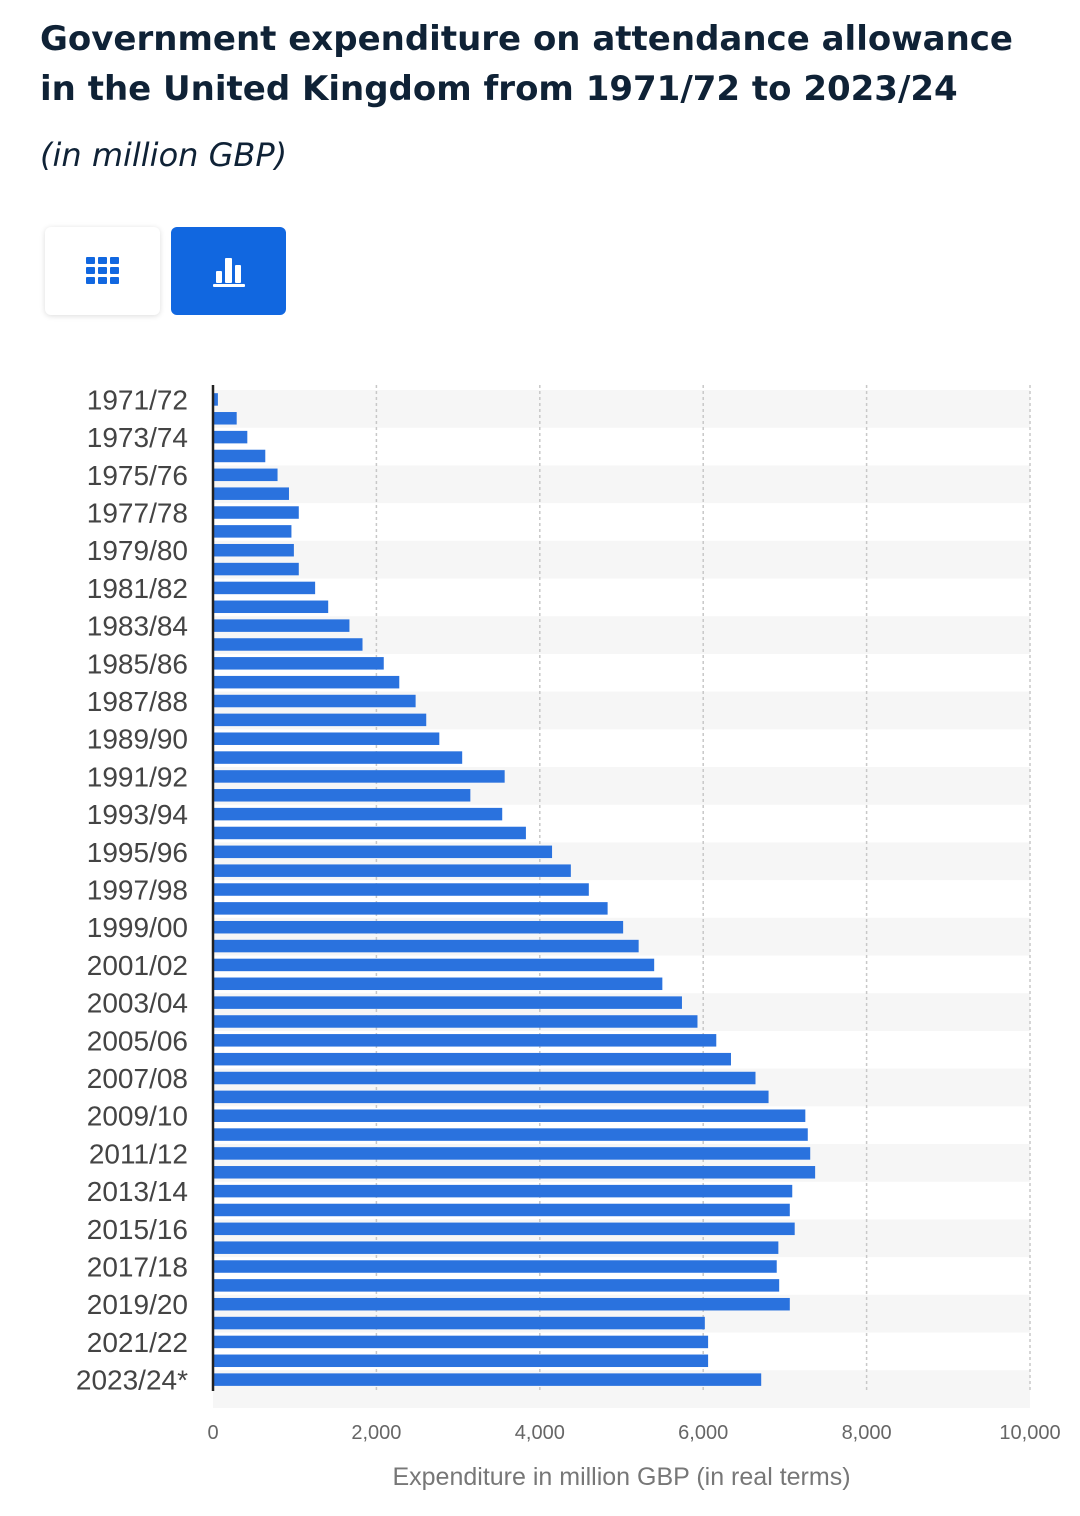 The height and width of the screenshot is (1516, 1080). What do you see at coordinates (137, 1116) in the screenshot?
I see `y-tick-label: 2009/10` at bounding box center [137, 1116].